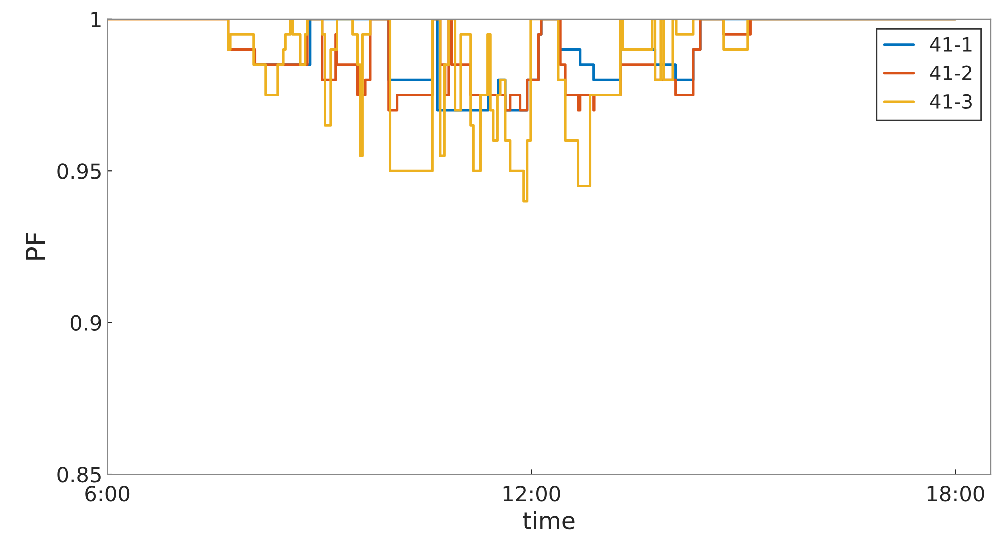 The image size is (996, 555). What do you see at coordinates (79, 474) in the screenshot?
I see `y-tick-label: 0.85` at bounding box center [79, 474].